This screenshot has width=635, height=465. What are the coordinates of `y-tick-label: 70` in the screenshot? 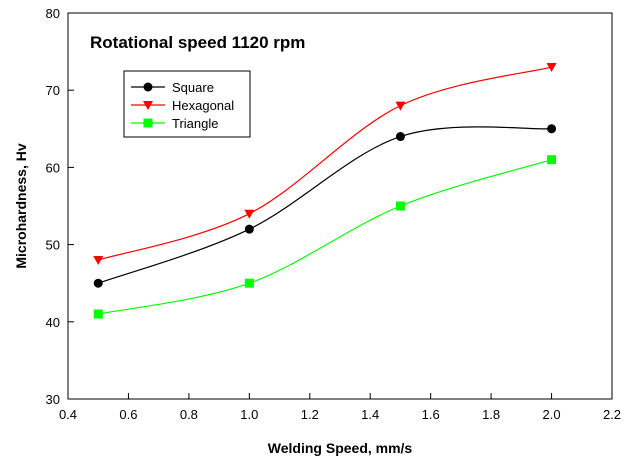 It's located at (53, 90).